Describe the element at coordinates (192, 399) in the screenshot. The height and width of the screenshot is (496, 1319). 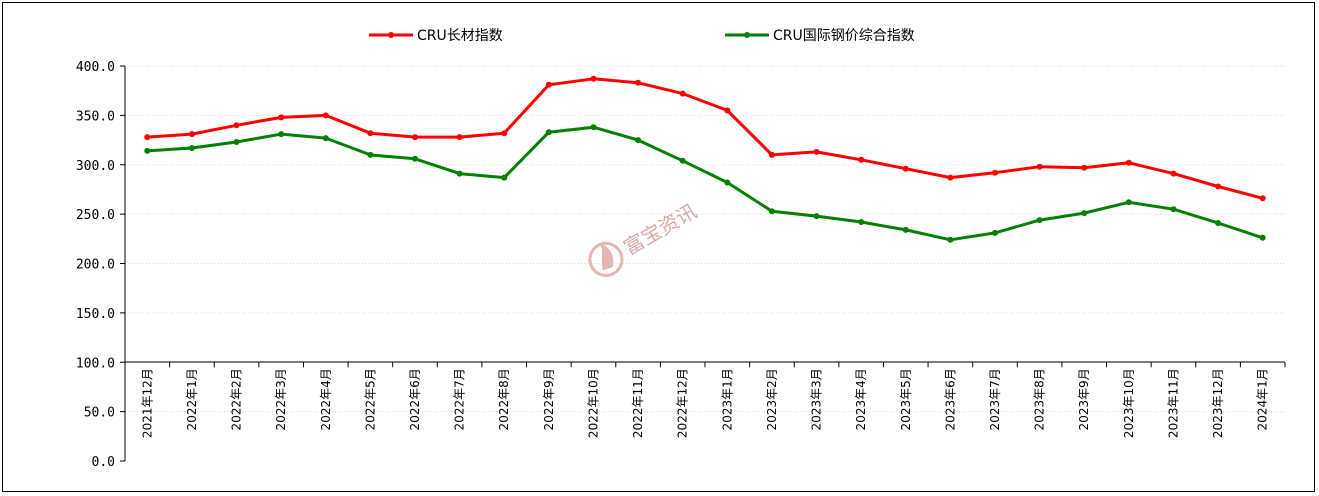
I see `x-tick-label: 2022年1月` at that location.